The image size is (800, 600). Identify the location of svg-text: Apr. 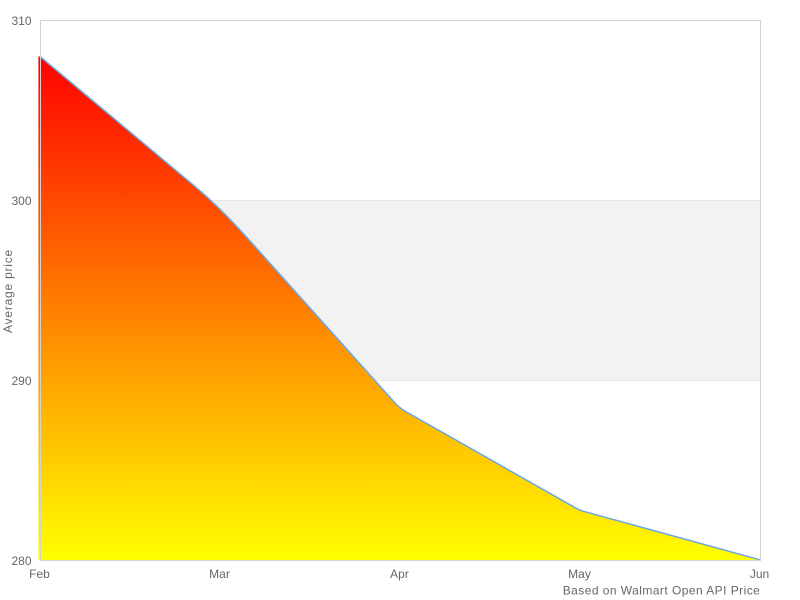
(399, 574).